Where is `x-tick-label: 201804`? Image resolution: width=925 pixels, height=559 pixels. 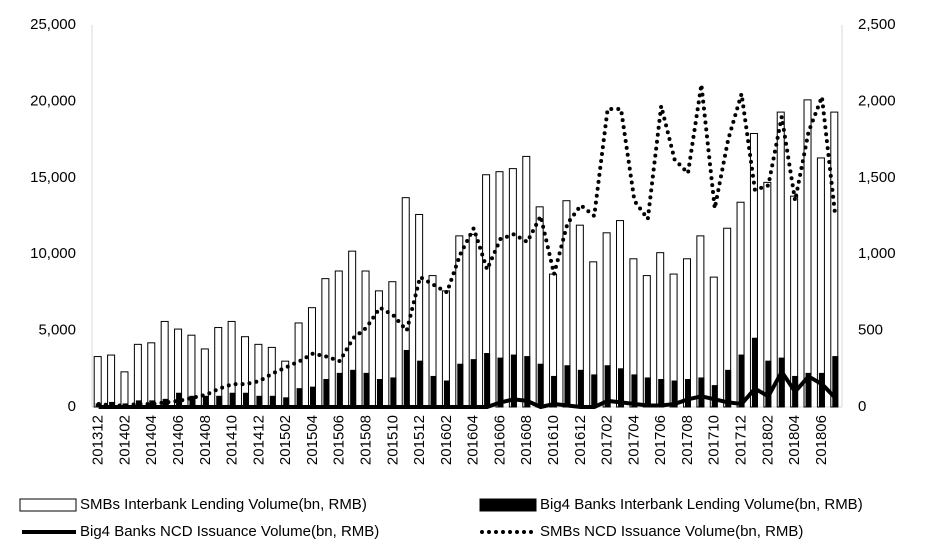 x-tick-label: 201804 is located at coordinates (794, 440).